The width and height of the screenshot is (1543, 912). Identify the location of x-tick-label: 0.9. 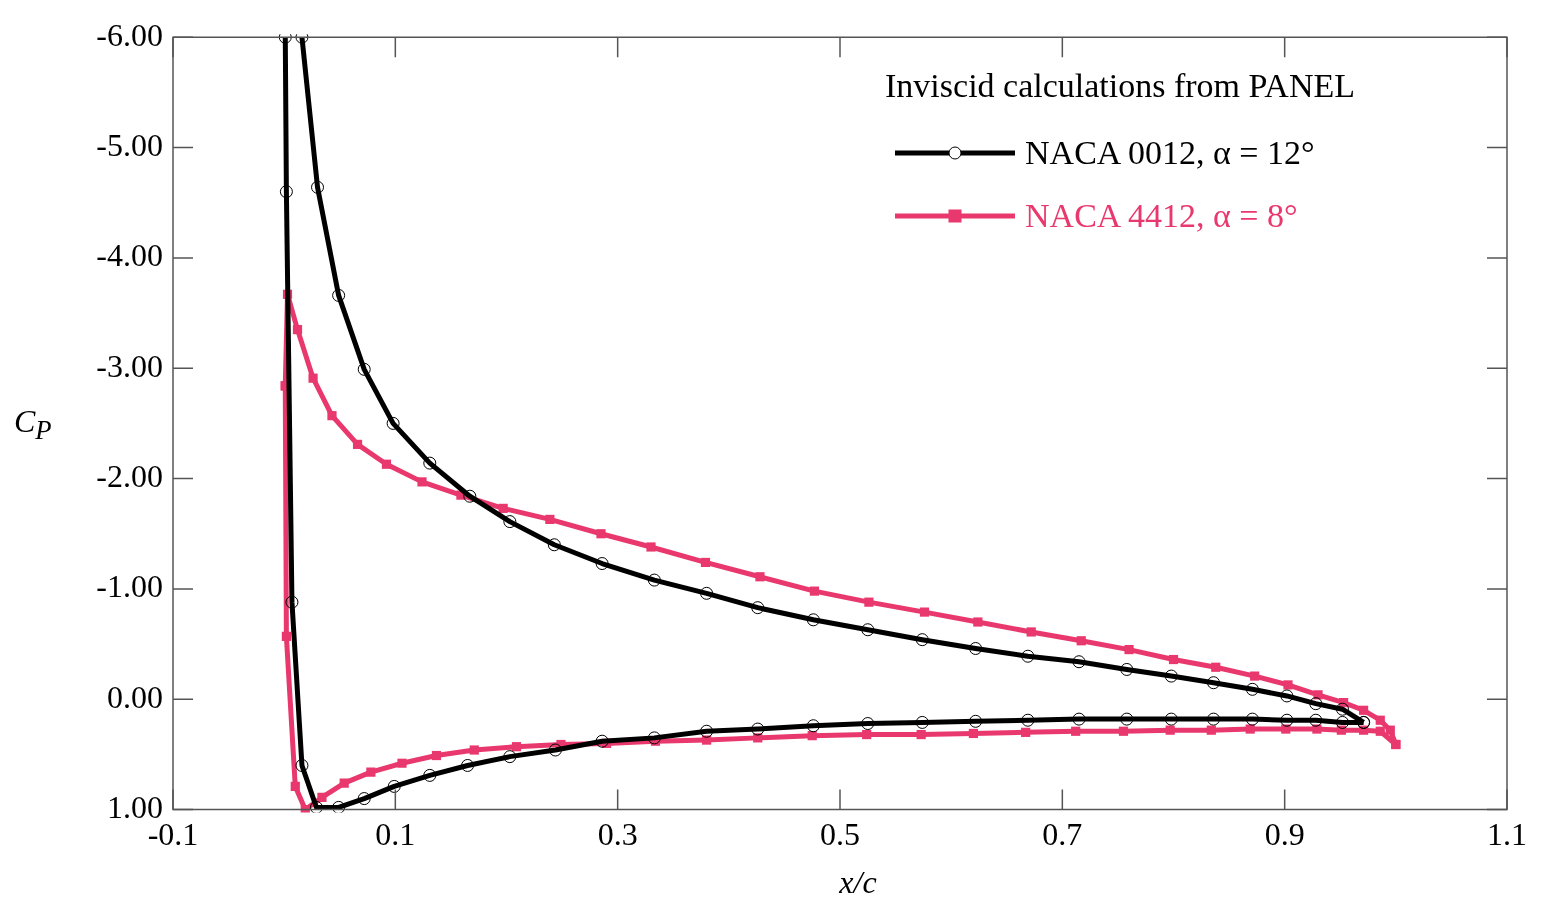
(1284, 834).